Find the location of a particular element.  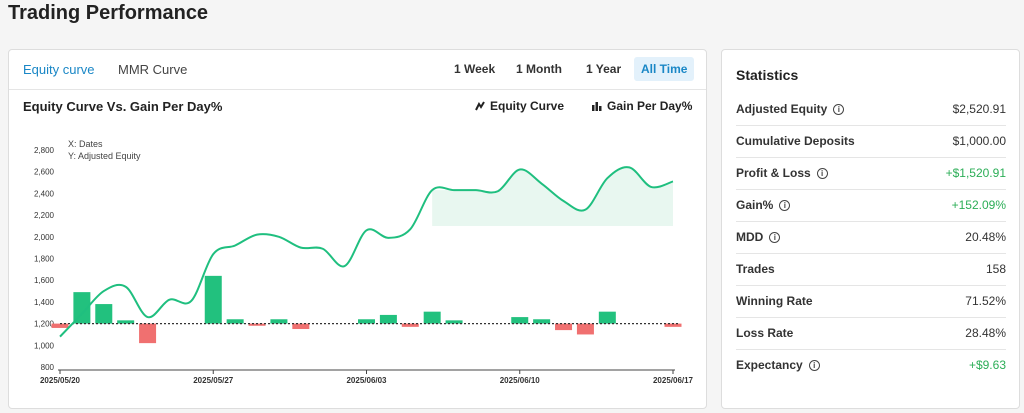

y-tick-label: 1,000 is located at coordinates (44, 345).